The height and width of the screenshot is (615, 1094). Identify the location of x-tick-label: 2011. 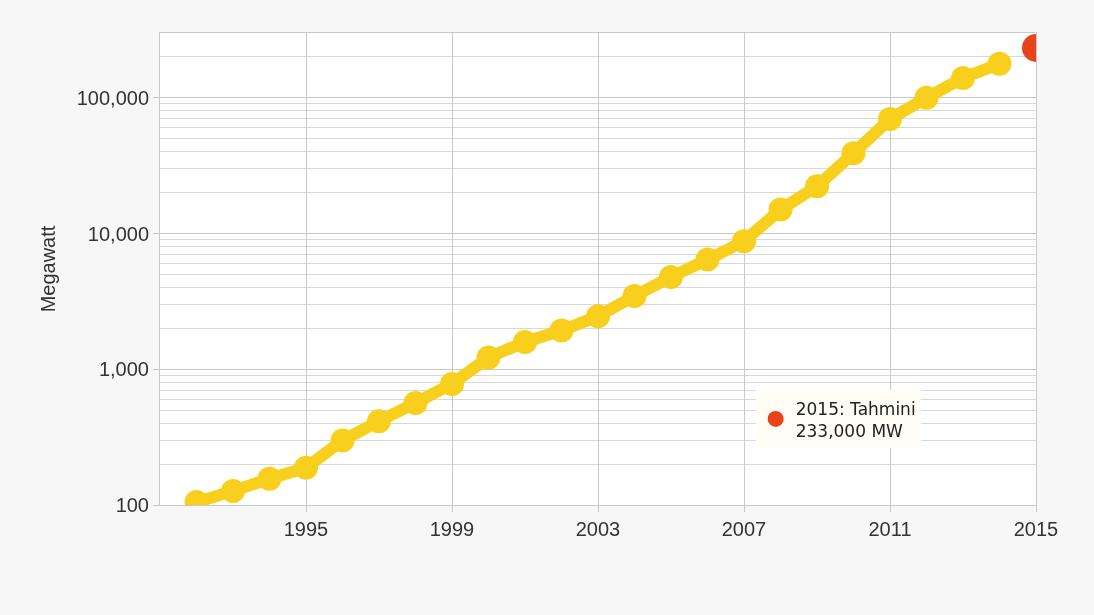
(890, 529).